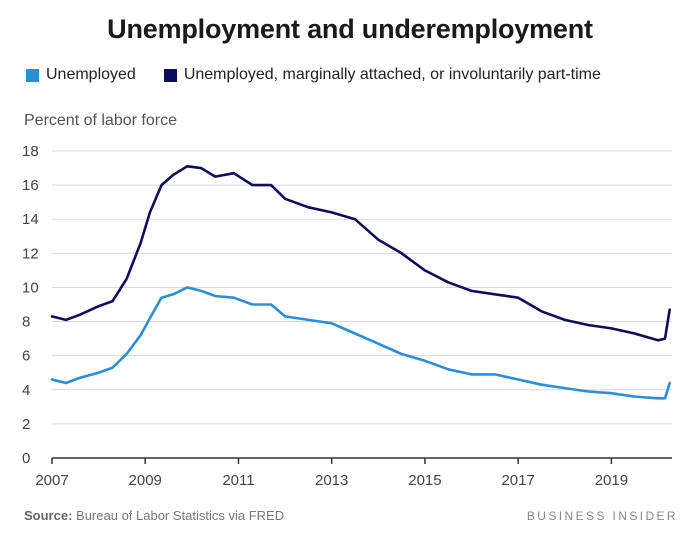 The height and width of the screenshot is (543, 700). I want to click on x-tick-label: 2015, so click(424, 480).